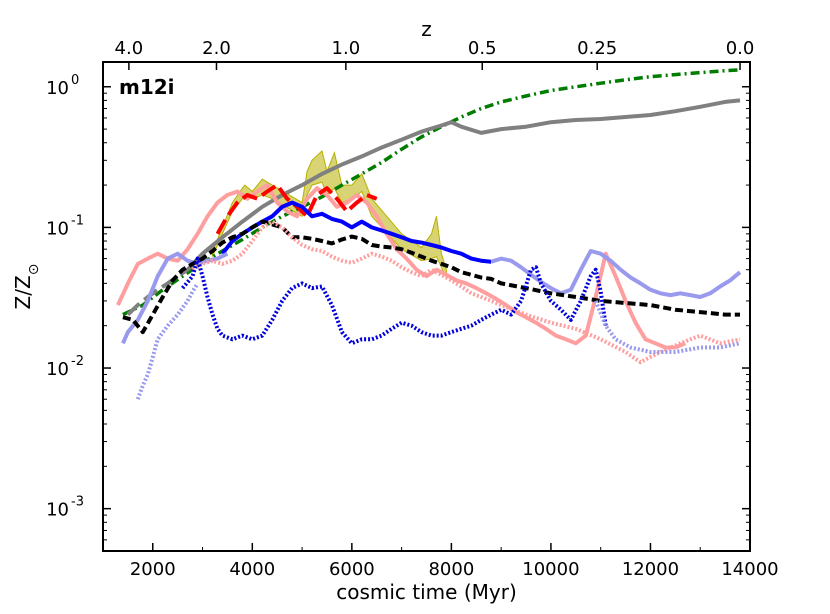  Describe the element at coordinates (153, 569) in the screenshot. I see `x-tick-label: 2000` at that location.